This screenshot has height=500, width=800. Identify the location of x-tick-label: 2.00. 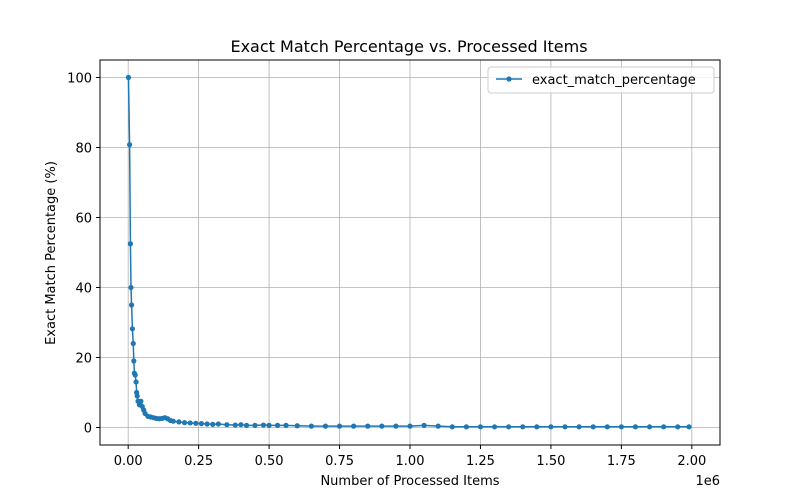
(691, 461).